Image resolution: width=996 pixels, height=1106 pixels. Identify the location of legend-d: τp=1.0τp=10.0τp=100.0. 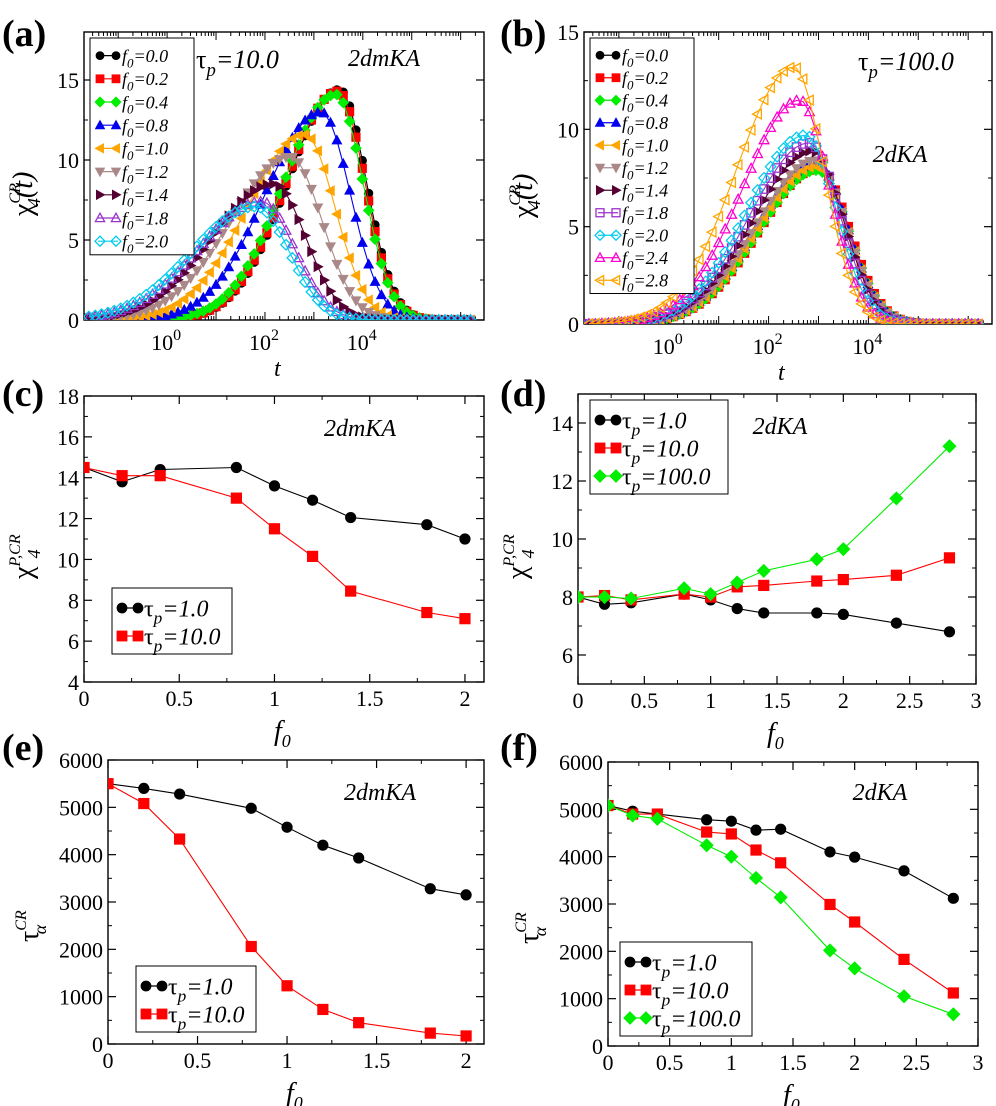
(659, 447).